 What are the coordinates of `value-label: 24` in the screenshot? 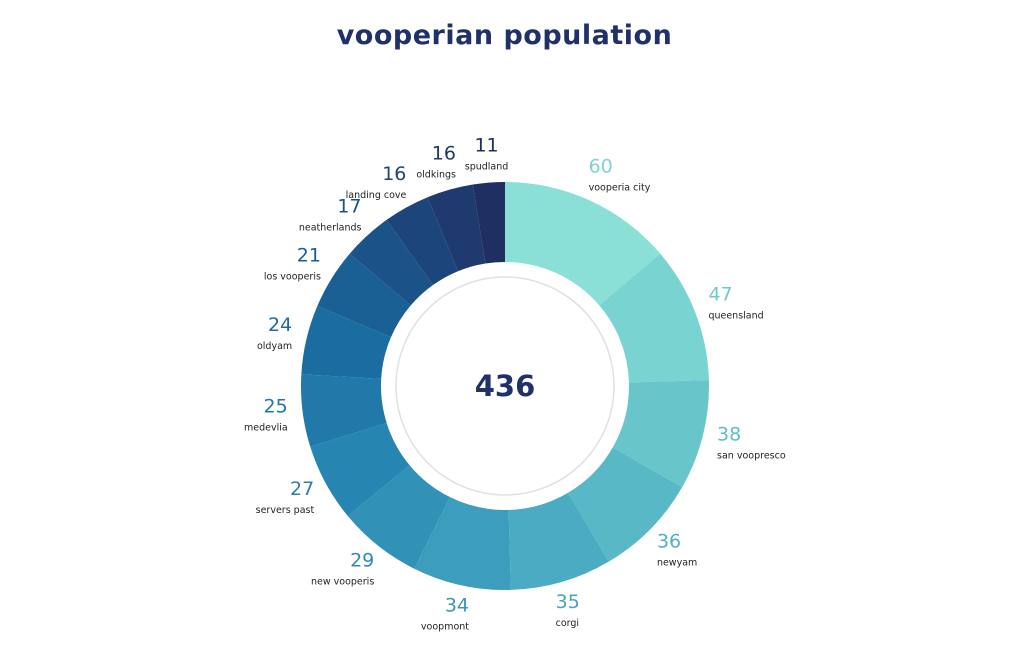 It's located at (280, 325).